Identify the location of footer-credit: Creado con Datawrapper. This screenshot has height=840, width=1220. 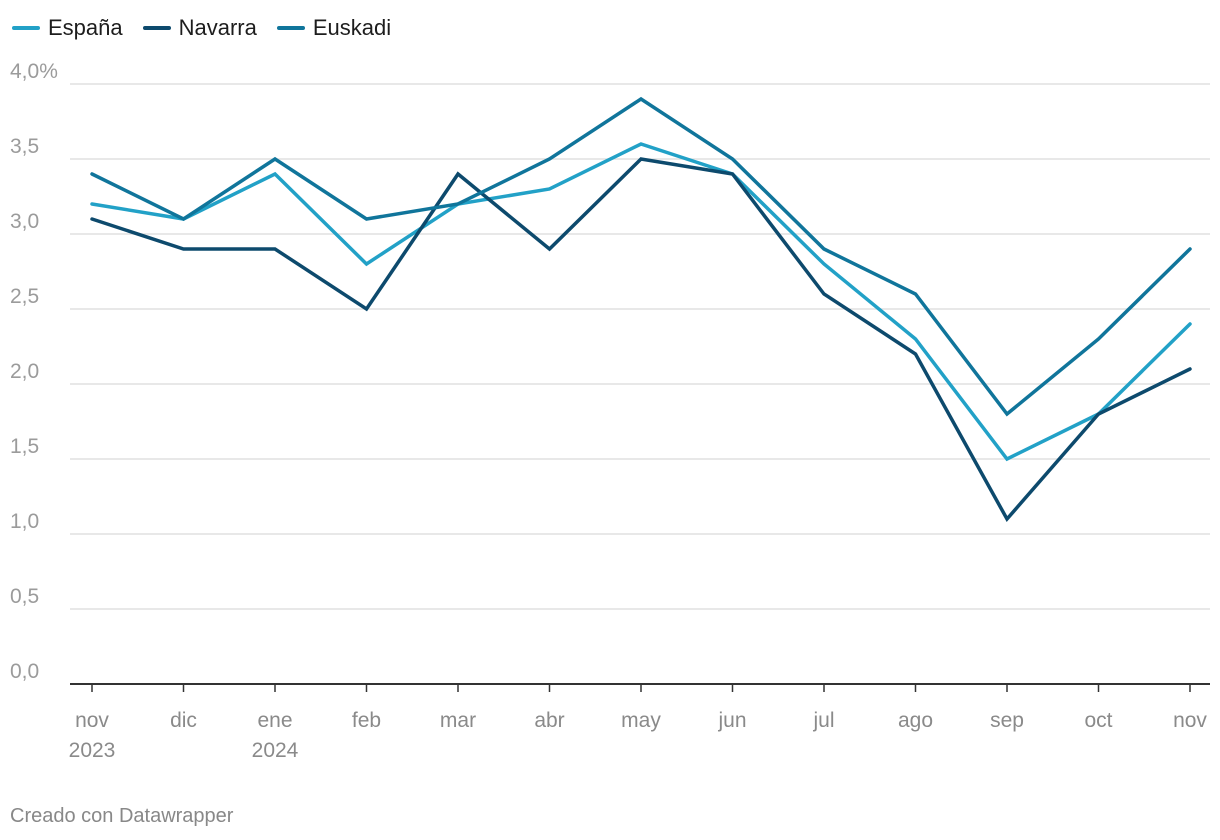
(122, 816).